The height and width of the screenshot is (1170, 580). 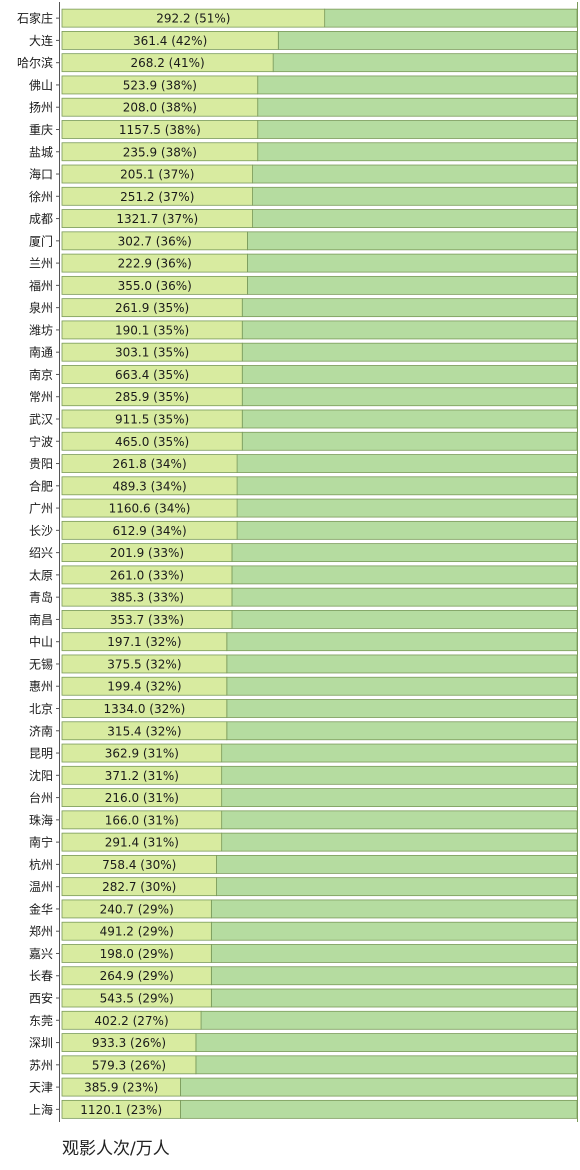 I want to click on category-label: 珠海, so click(x=41, y=819).